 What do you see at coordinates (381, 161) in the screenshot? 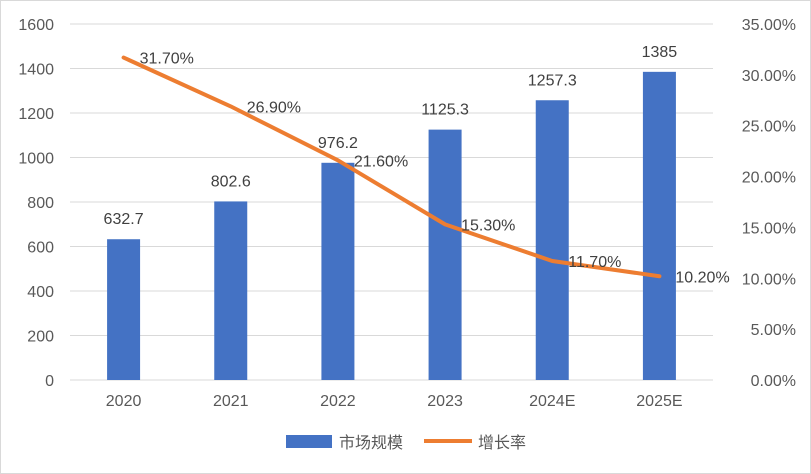
I see `line-data-label: 21.60%` at bounding box center [381, 161].